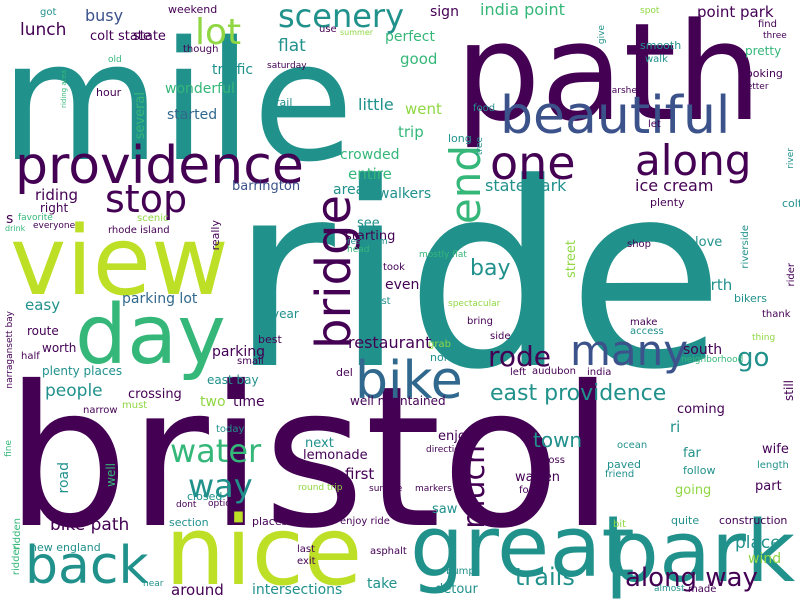 This screenshot has height=600, width=800. What do you see at coordinates (439, 344) in the screenshot?
I see `cloud-word-grab: grab` at bounding box center [439, 344].